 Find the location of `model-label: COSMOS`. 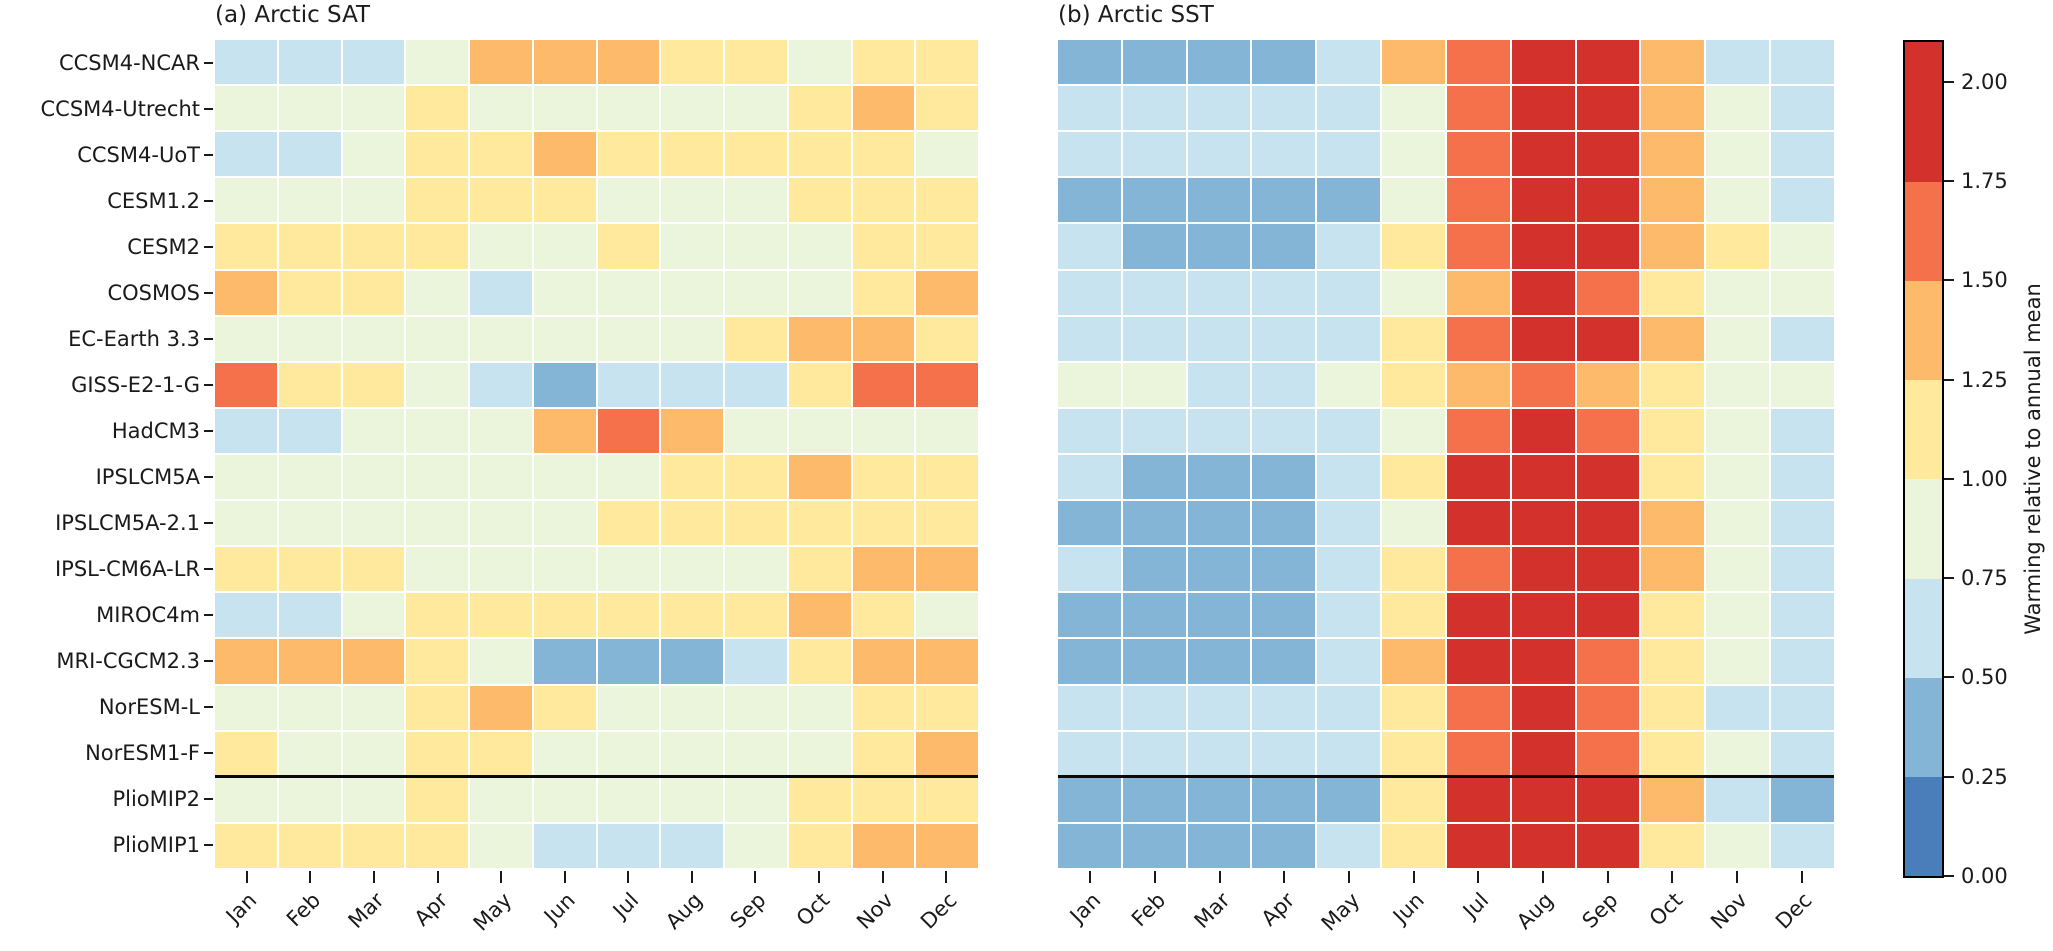

model-label: COSMOS is located at coordinates (153, 293).